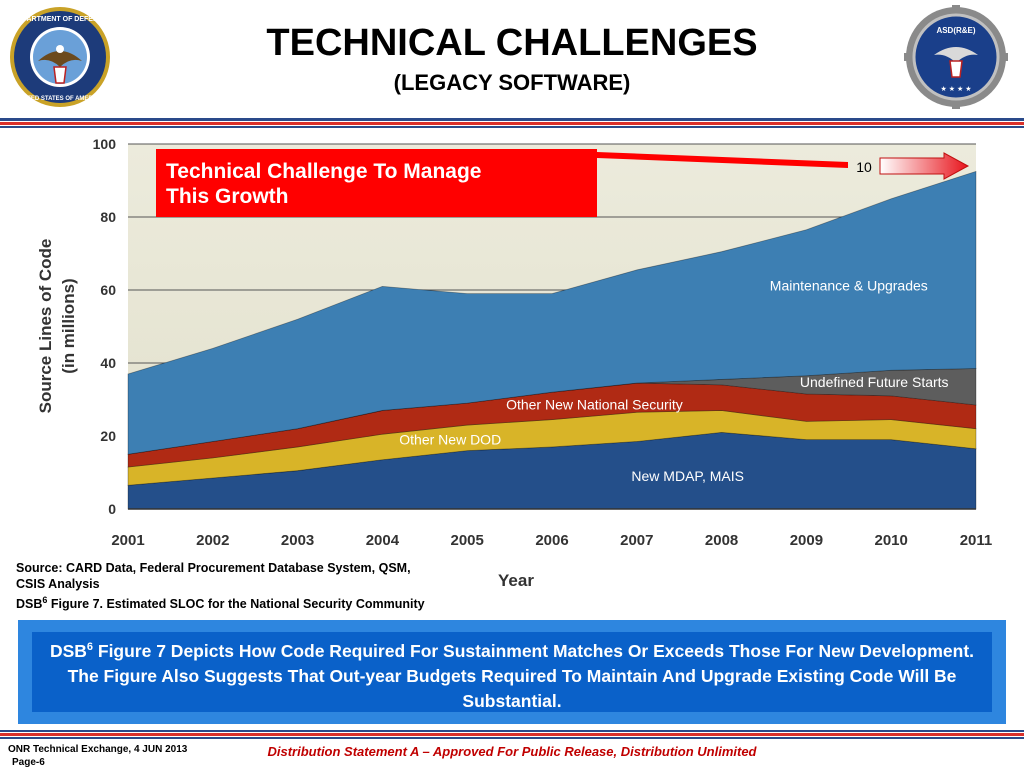 Image resolution: width=1024 pixels, height=769 pixels. I want to click on source-line-2: CSIS Analysis, so click(58, 584).